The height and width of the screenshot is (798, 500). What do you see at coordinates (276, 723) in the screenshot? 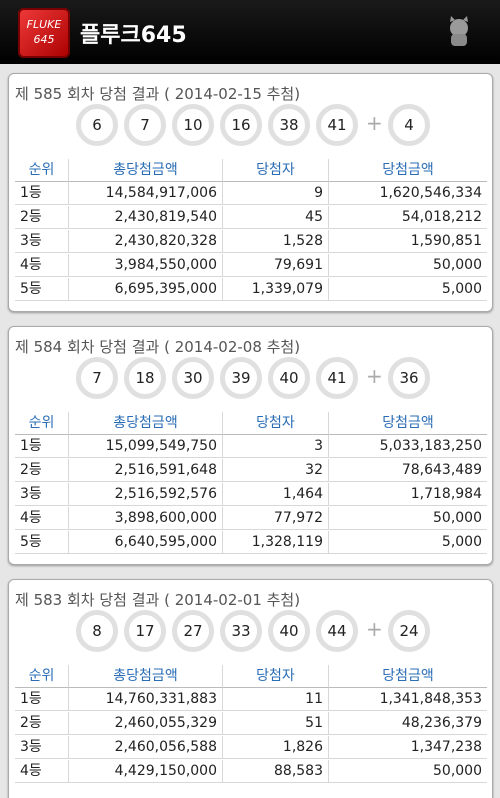
I see `table-cell: 51` at bounding box center [276, 723].